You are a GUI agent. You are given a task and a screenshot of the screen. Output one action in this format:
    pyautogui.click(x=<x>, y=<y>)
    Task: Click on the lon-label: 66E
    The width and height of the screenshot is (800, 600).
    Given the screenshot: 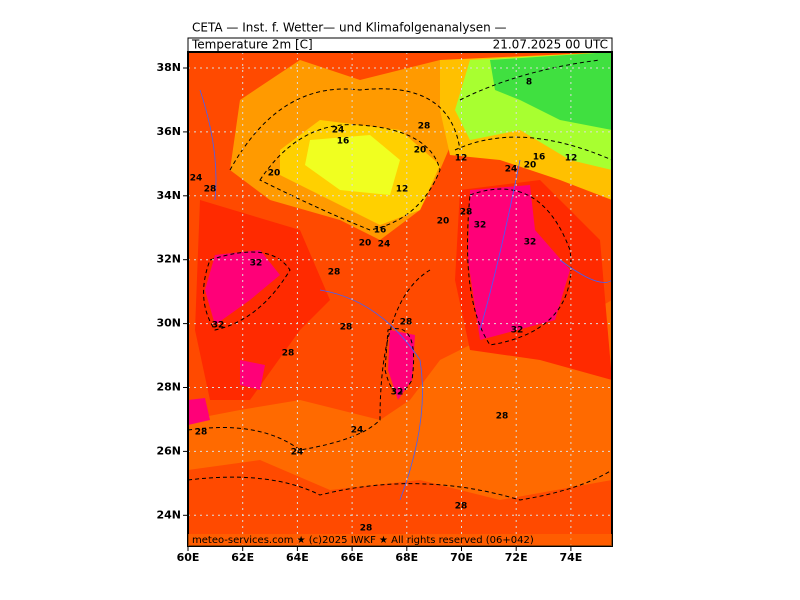 What is the action you would take?
    pyautogui.click(x=352, y=557)
    